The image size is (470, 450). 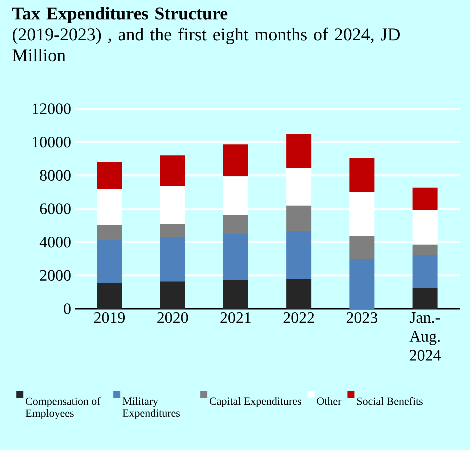 What do you see at coordinates (55, 176) in the screenshot?
I see `y-tick-label: 8000` at bounding box center [55, 176].